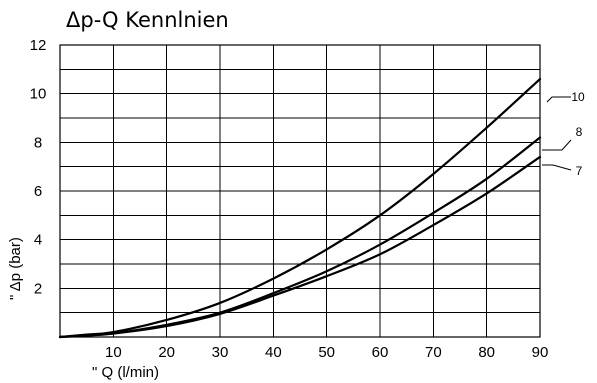  I want to click on x-axis-label: " Q (l/min), so click(125, 372).